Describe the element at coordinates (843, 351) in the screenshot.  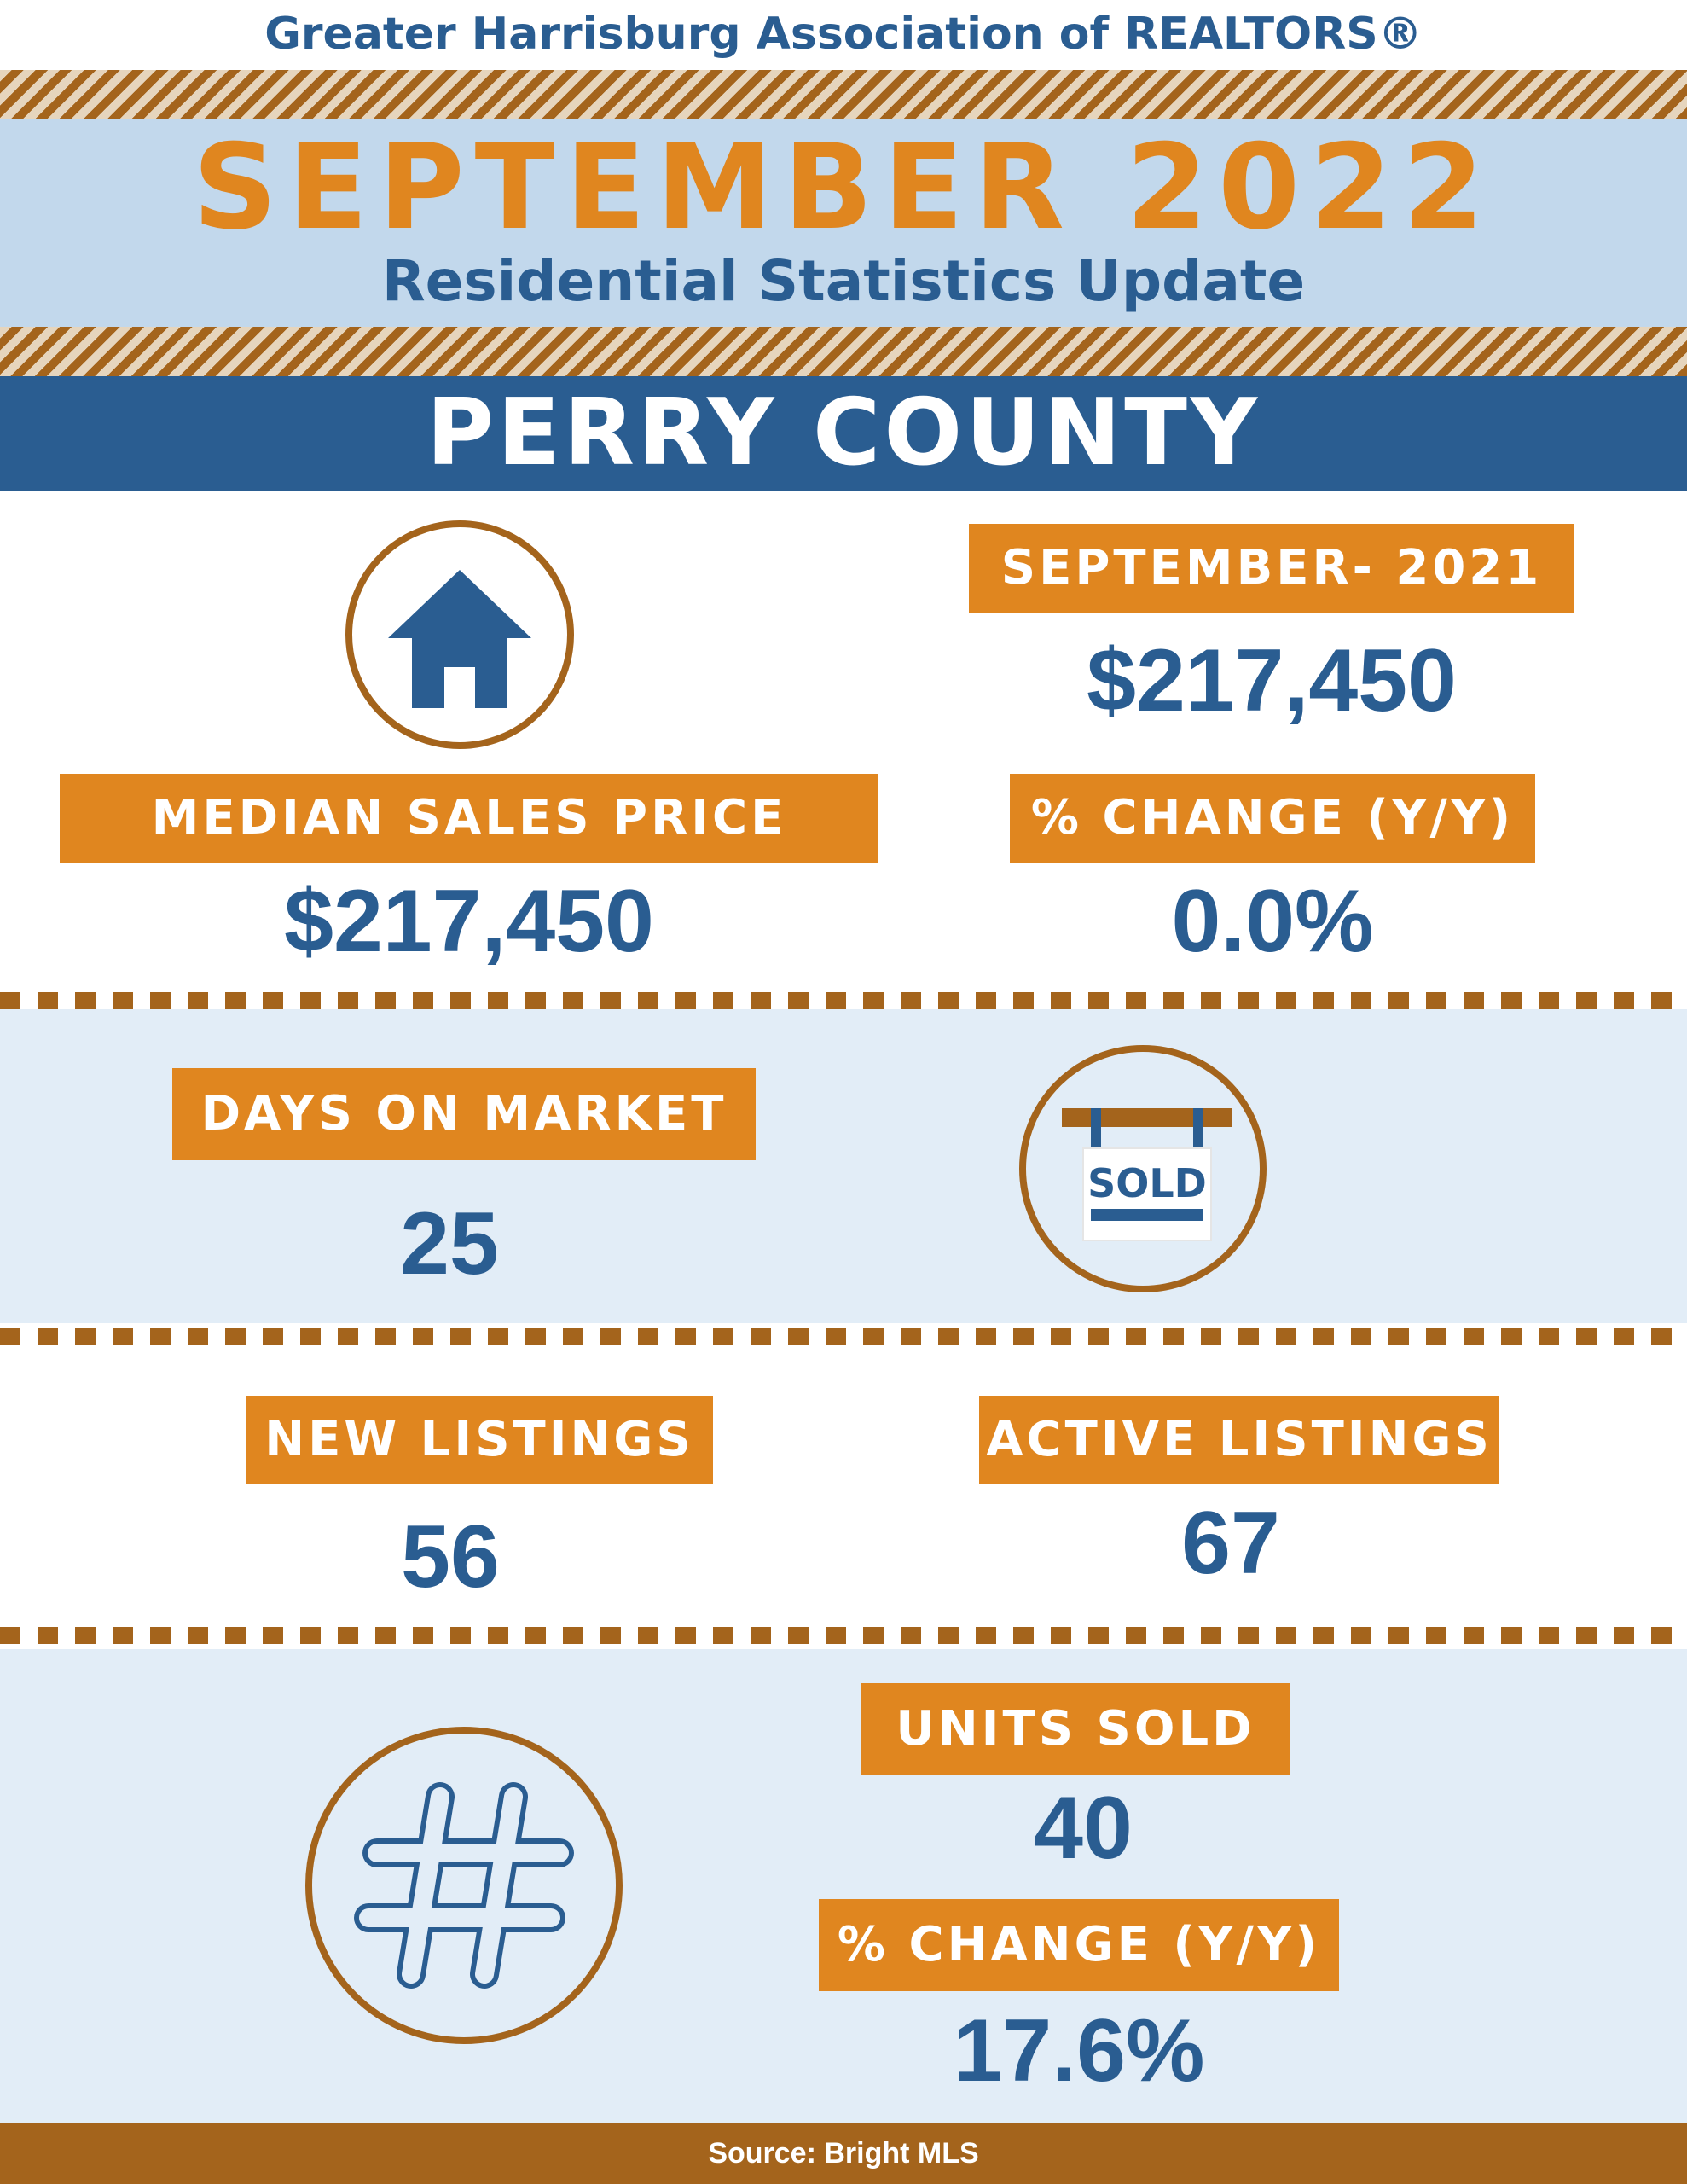
I see `striped-divider-bottom` at that location.